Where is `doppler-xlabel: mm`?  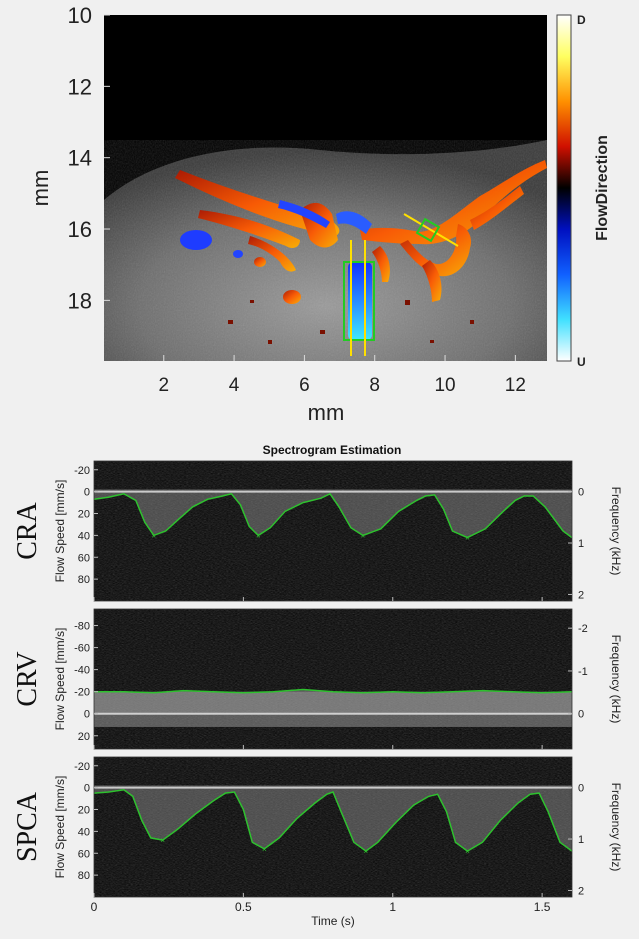 doppler-xlabel: mm is located at coordinates (326, 412).